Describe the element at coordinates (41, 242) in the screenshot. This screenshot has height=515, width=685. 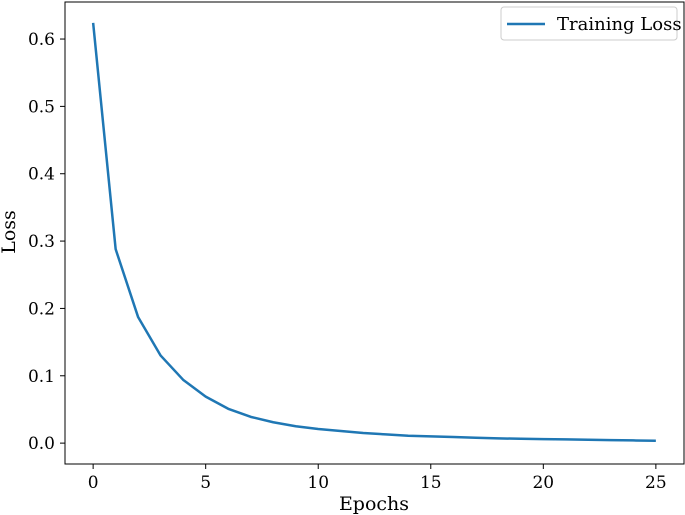
I see `y-tick-label: 0.3` at that location.